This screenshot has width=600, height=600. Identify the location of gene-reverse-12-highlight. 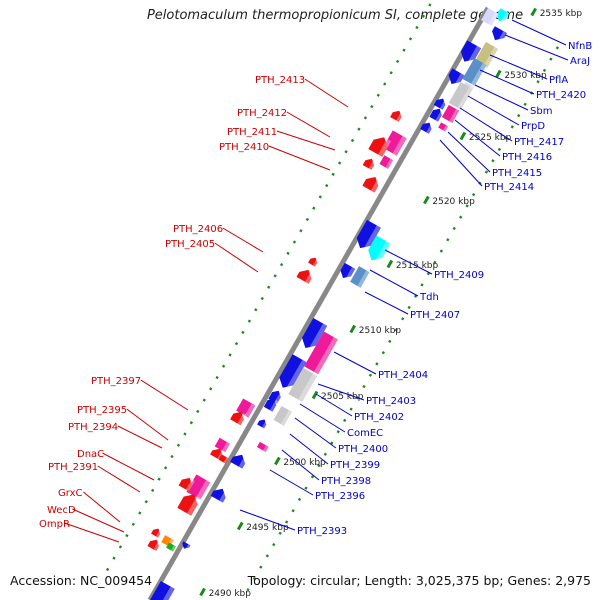
(226, 460).